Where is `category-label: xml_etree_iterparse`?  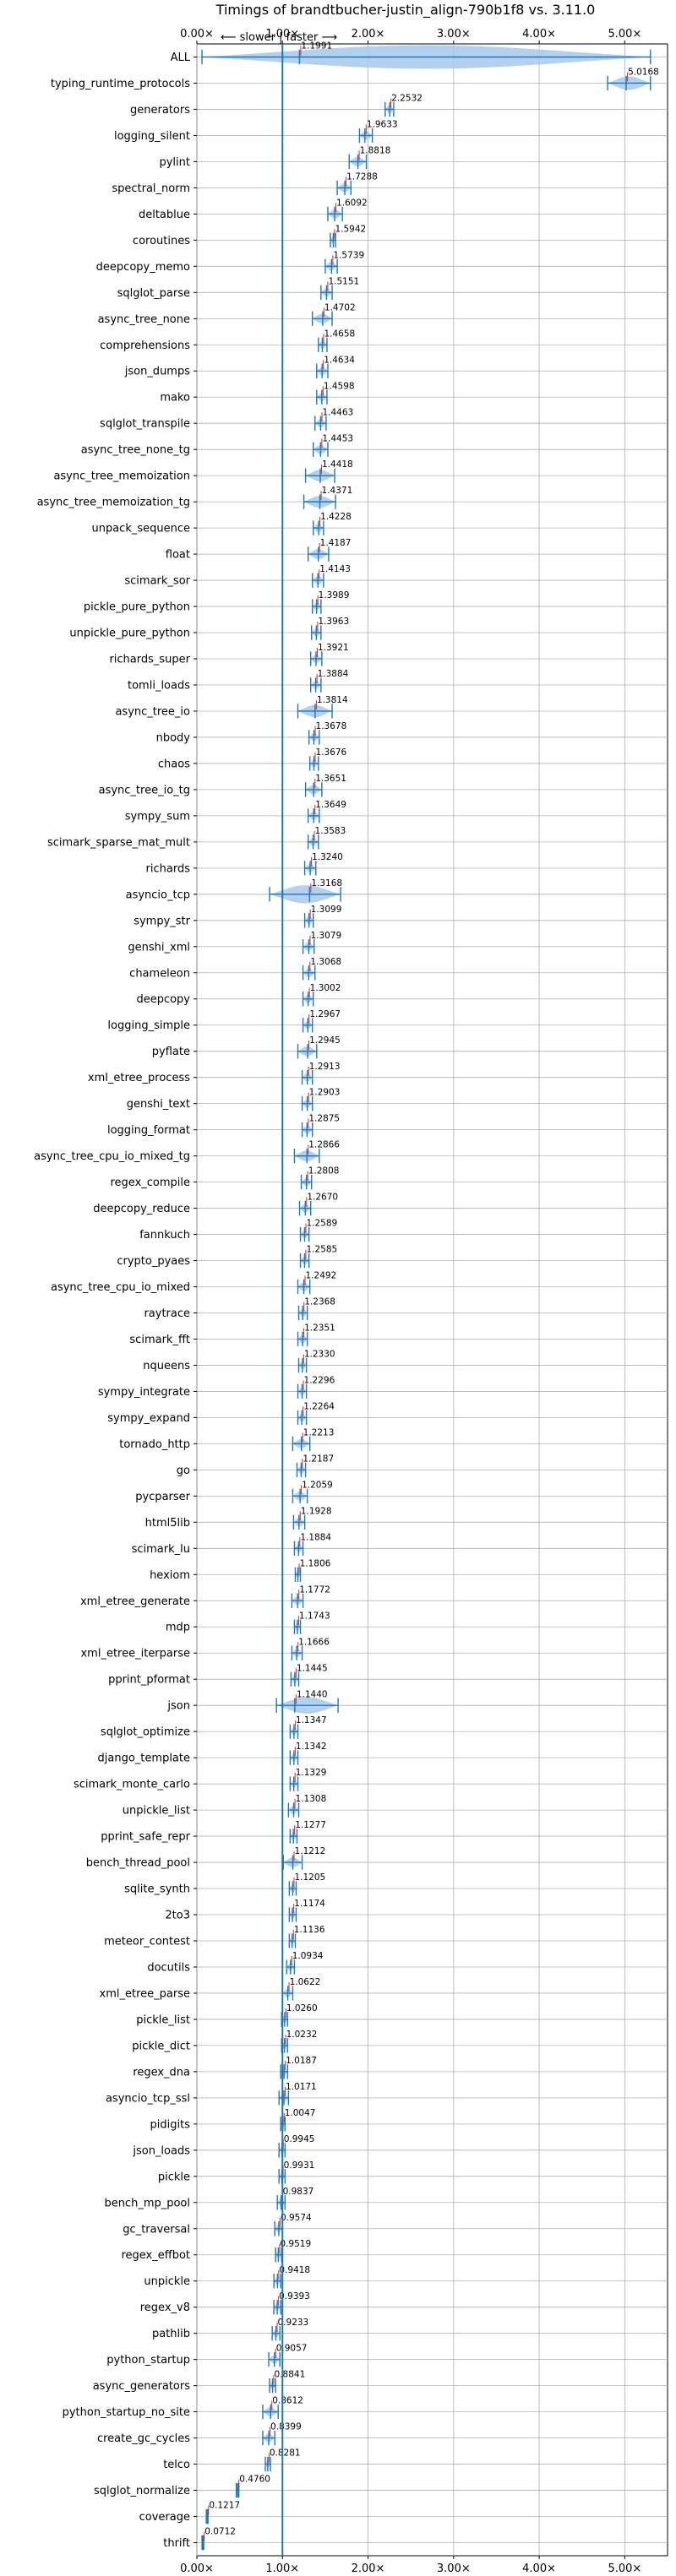
category-label: xml_etree_iterparse is located at coordinates (135, 1654).